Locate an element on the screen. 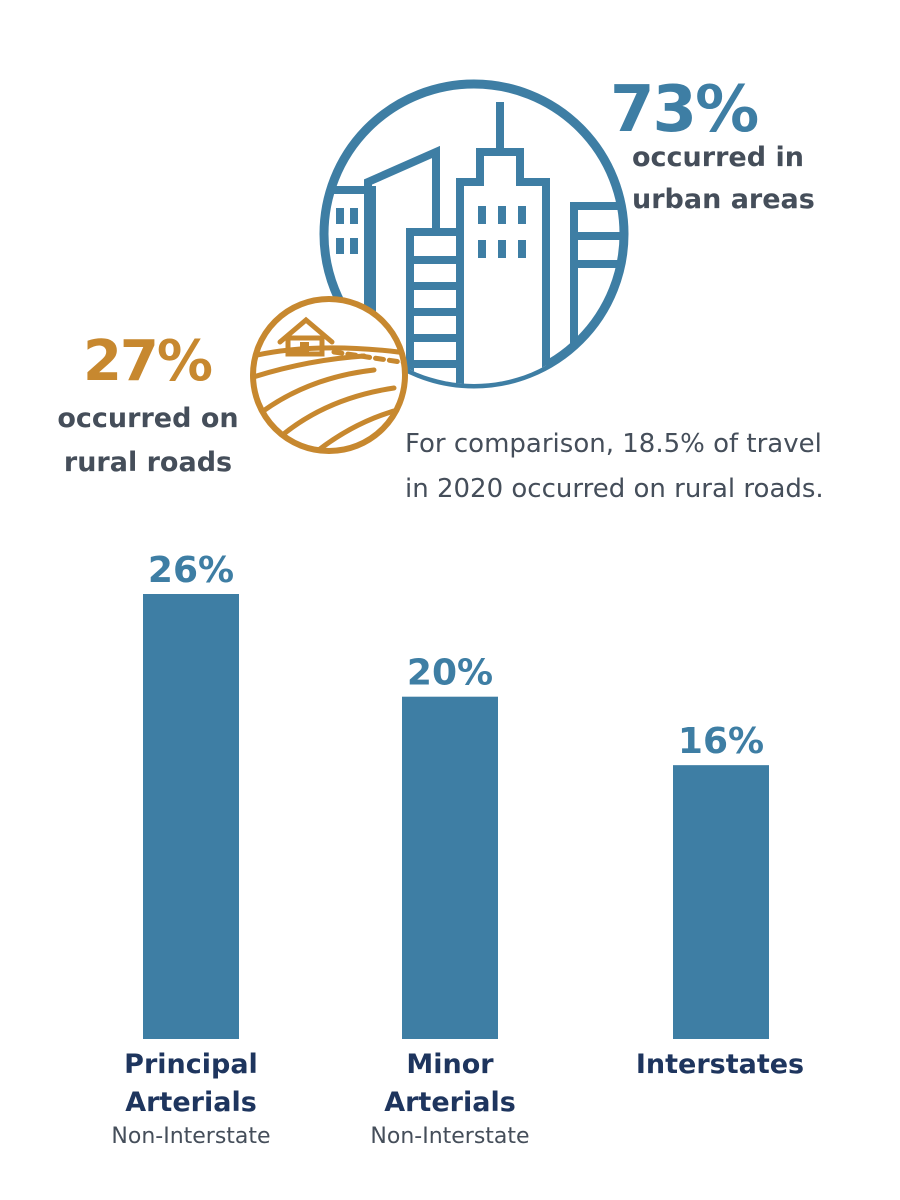 The image size is (900, 1200). urban-caption-line1: occurred in is located at coordinates (718, 157).